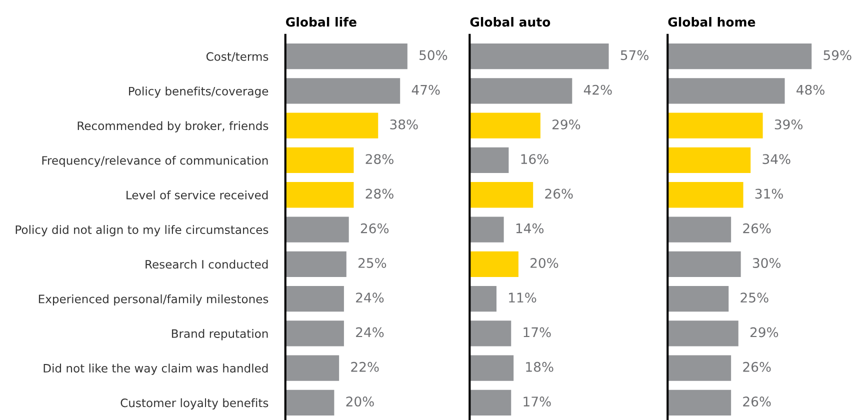 The height and width of the screenshot is (420, 857). What do you see at coordinates (838, 55) in the screenshot?
I see `data-label: 59%` at bounding box center [838, 55].